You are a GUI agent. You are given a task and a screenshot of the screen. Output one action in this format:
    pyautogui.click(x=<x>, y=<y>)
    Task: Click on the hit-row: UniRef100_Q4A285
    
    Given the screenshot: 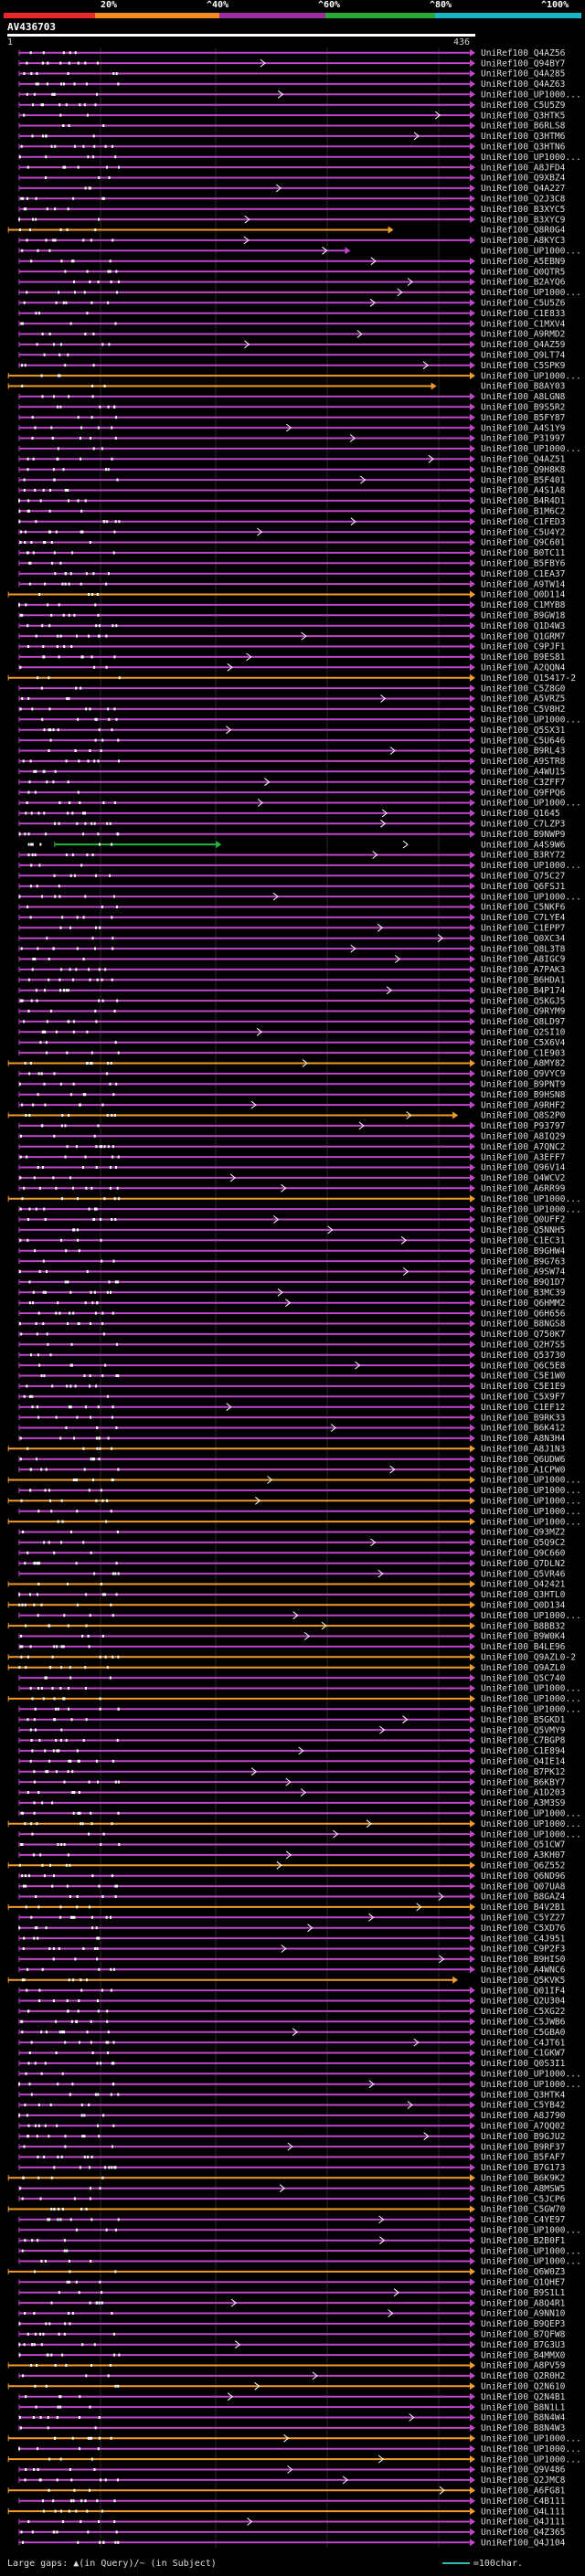 What is the action you would take?
    pyautogui.click(x=291, y=74)
    